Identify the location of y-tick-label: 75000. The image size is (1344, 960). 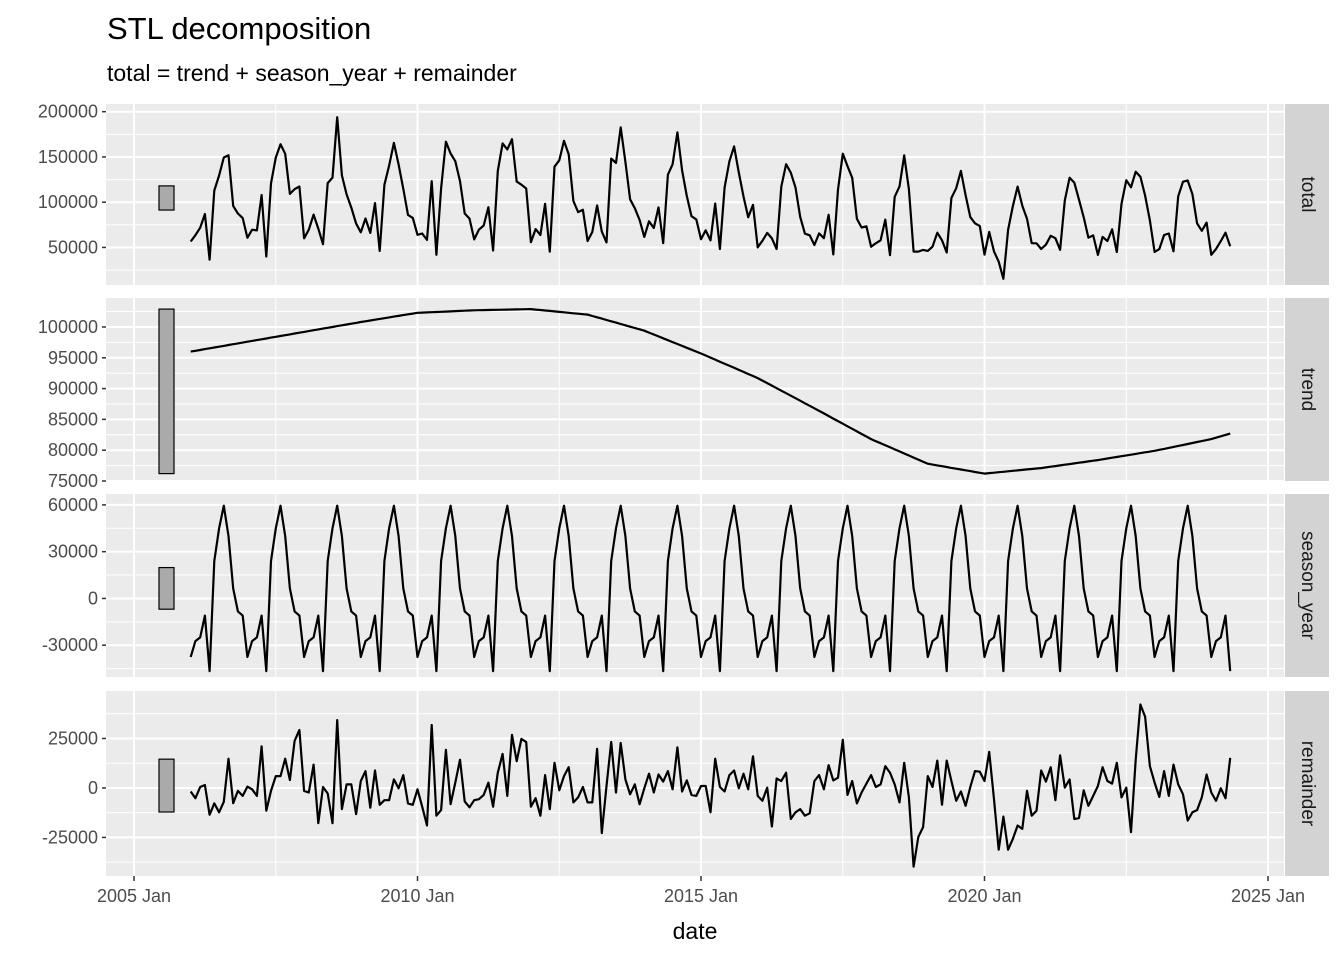
(73, 481).